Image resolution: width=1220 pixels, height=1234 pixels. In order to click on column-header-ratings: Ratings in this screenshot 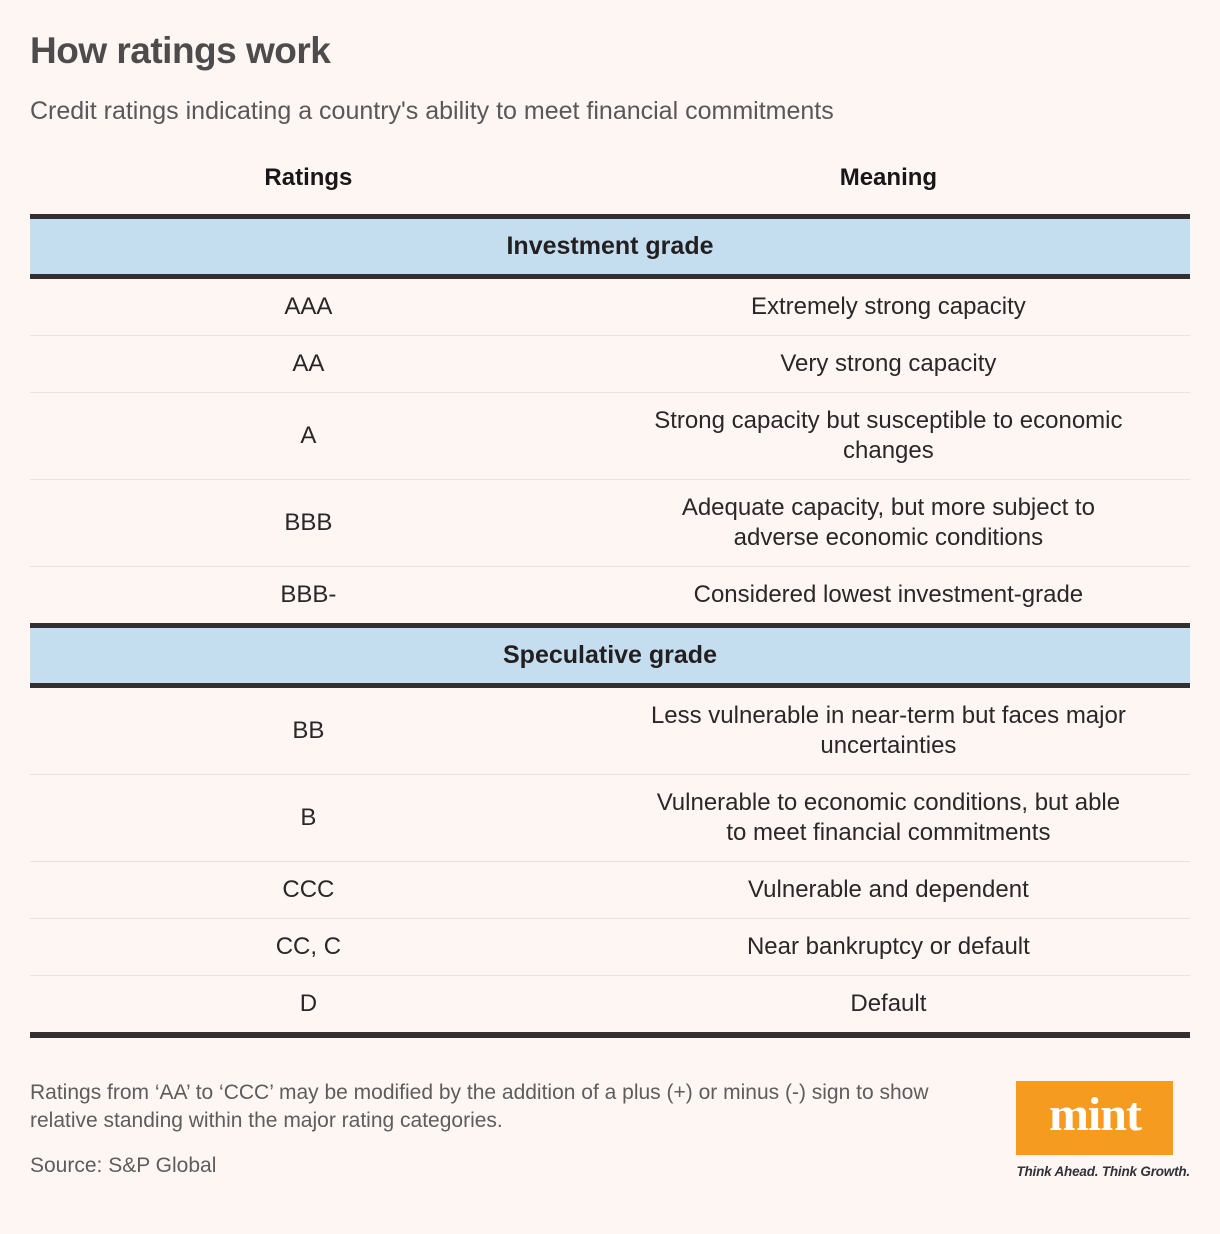, I will do `click(308, 177)`.